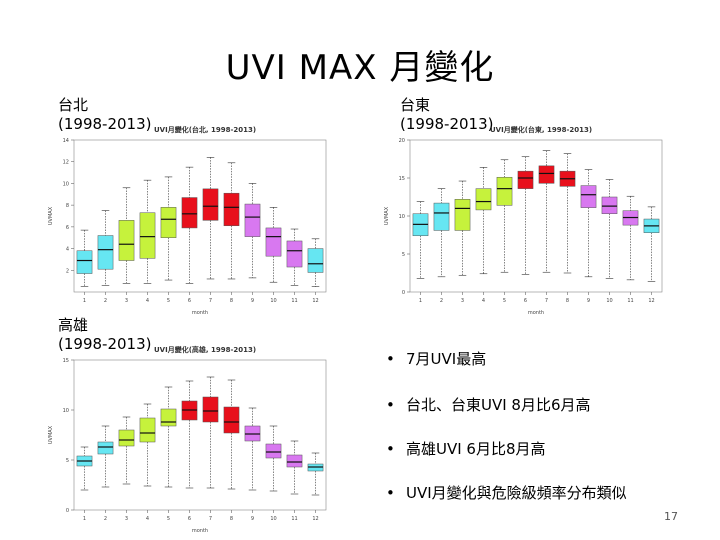 This screenshot has width=720, height=540. Describe the element at coordinates (67, 206) in the screenshot. I see `y-tick-label: 8` at that location.